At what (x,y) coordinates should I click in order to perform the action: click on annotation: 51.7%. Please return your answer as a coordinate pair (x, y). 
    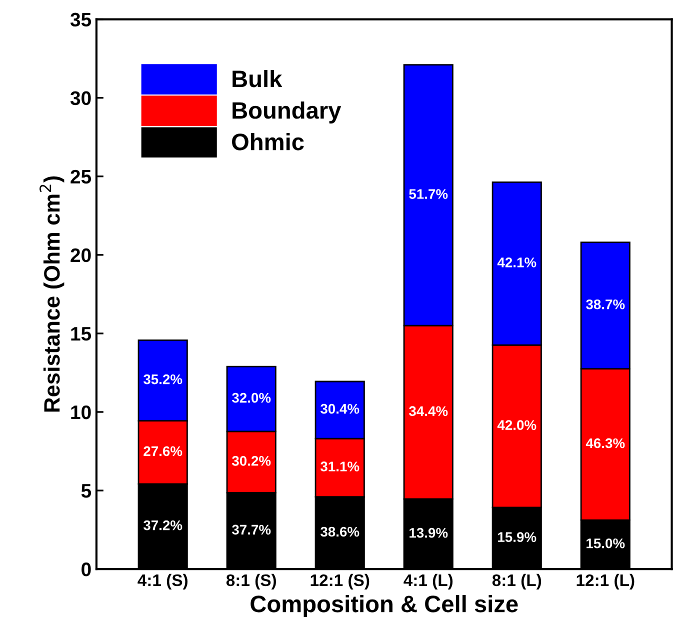
    Looking at the image, I should click on (428, 194).